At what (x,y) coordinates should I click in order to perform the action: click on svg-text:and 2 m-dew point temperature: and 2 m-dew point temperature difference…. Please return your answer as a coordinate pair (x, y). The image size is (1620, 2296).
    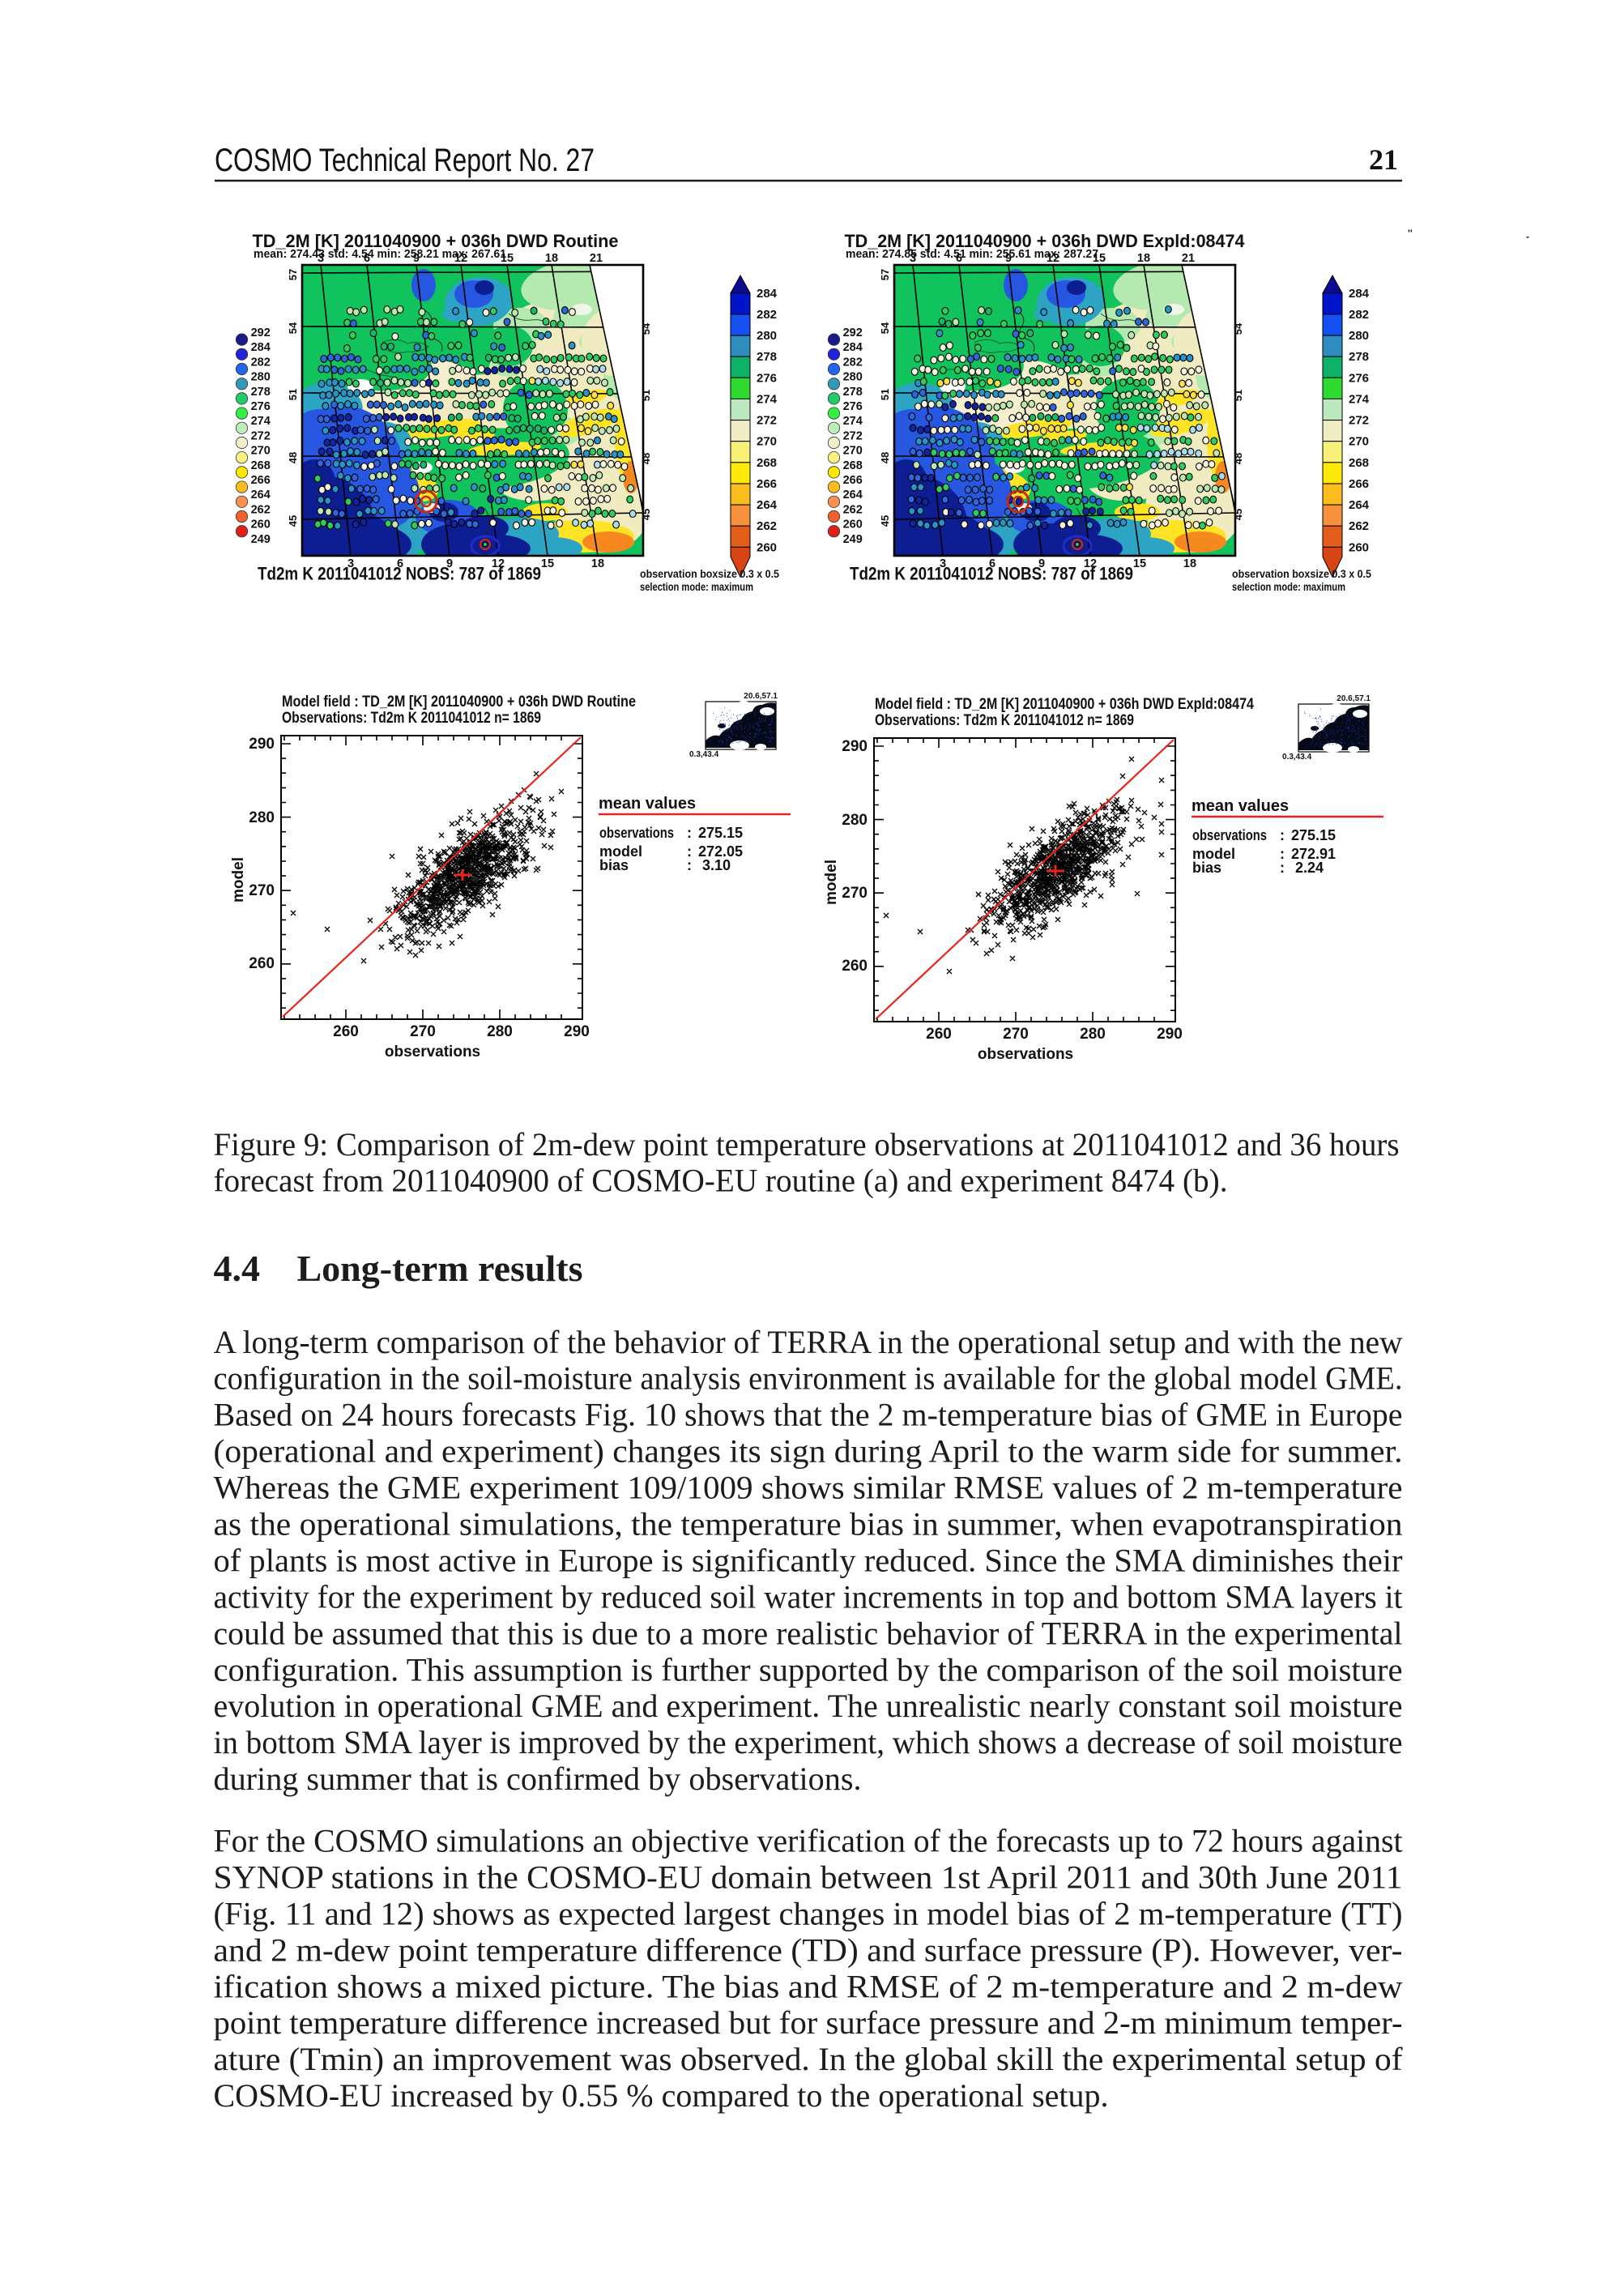
    Looking at the image, I should click on (808, 1949).